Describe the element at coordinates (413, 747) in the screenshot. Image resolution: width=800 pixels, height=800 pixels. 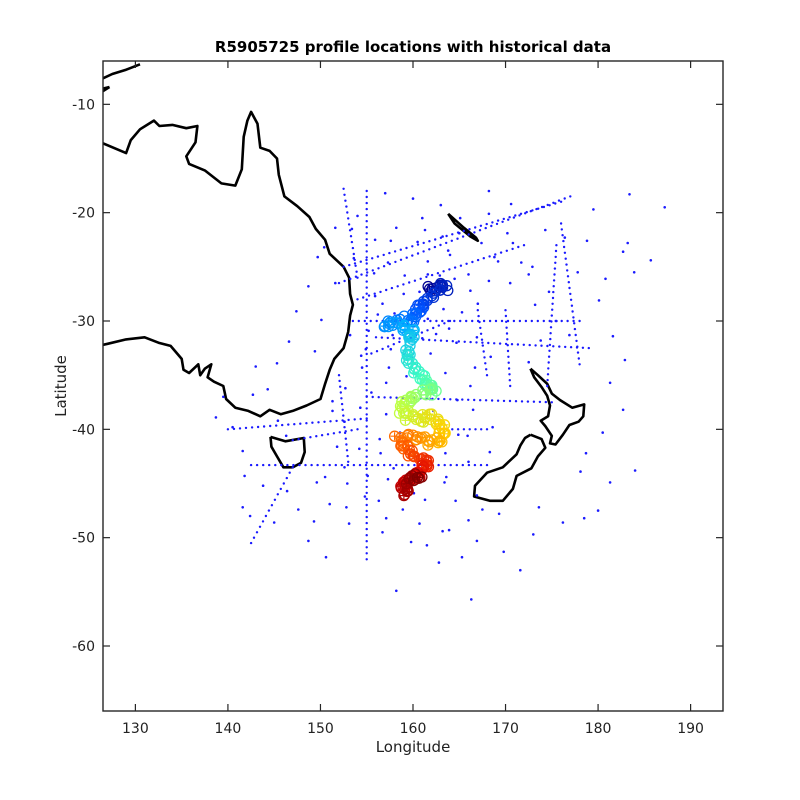
I see `x-axis-label: Longitude` at that location.